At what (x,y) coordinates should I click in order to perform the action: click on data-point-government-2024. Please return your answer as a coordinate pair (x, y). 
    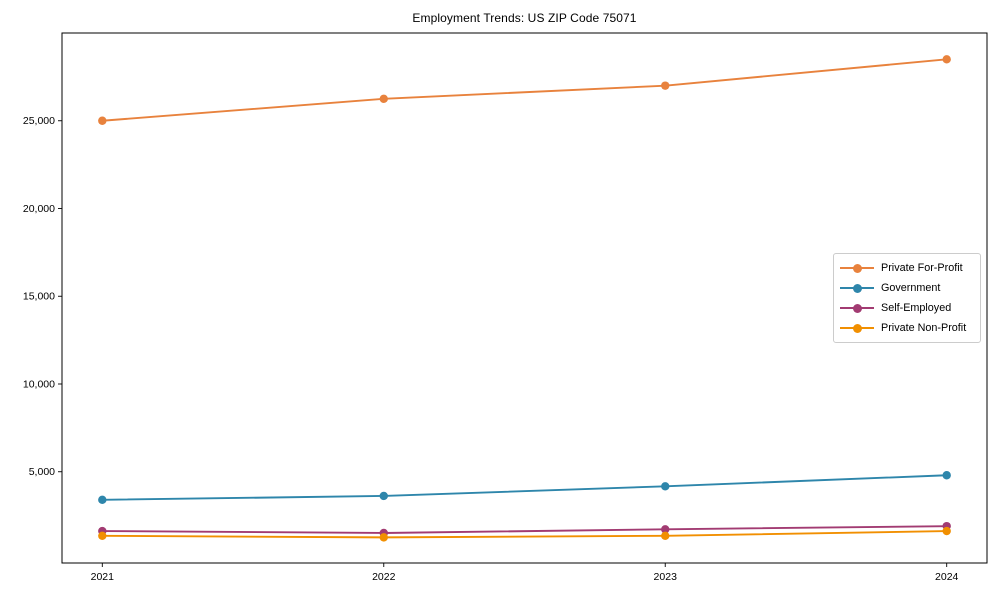
    Looking at the image, I should click on (946, 475).